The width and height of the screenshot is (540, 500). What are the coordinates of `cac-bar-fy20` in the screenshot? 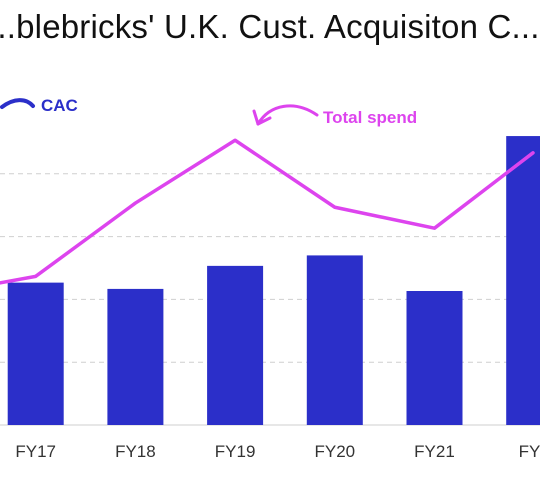 It's located at (334, 340).